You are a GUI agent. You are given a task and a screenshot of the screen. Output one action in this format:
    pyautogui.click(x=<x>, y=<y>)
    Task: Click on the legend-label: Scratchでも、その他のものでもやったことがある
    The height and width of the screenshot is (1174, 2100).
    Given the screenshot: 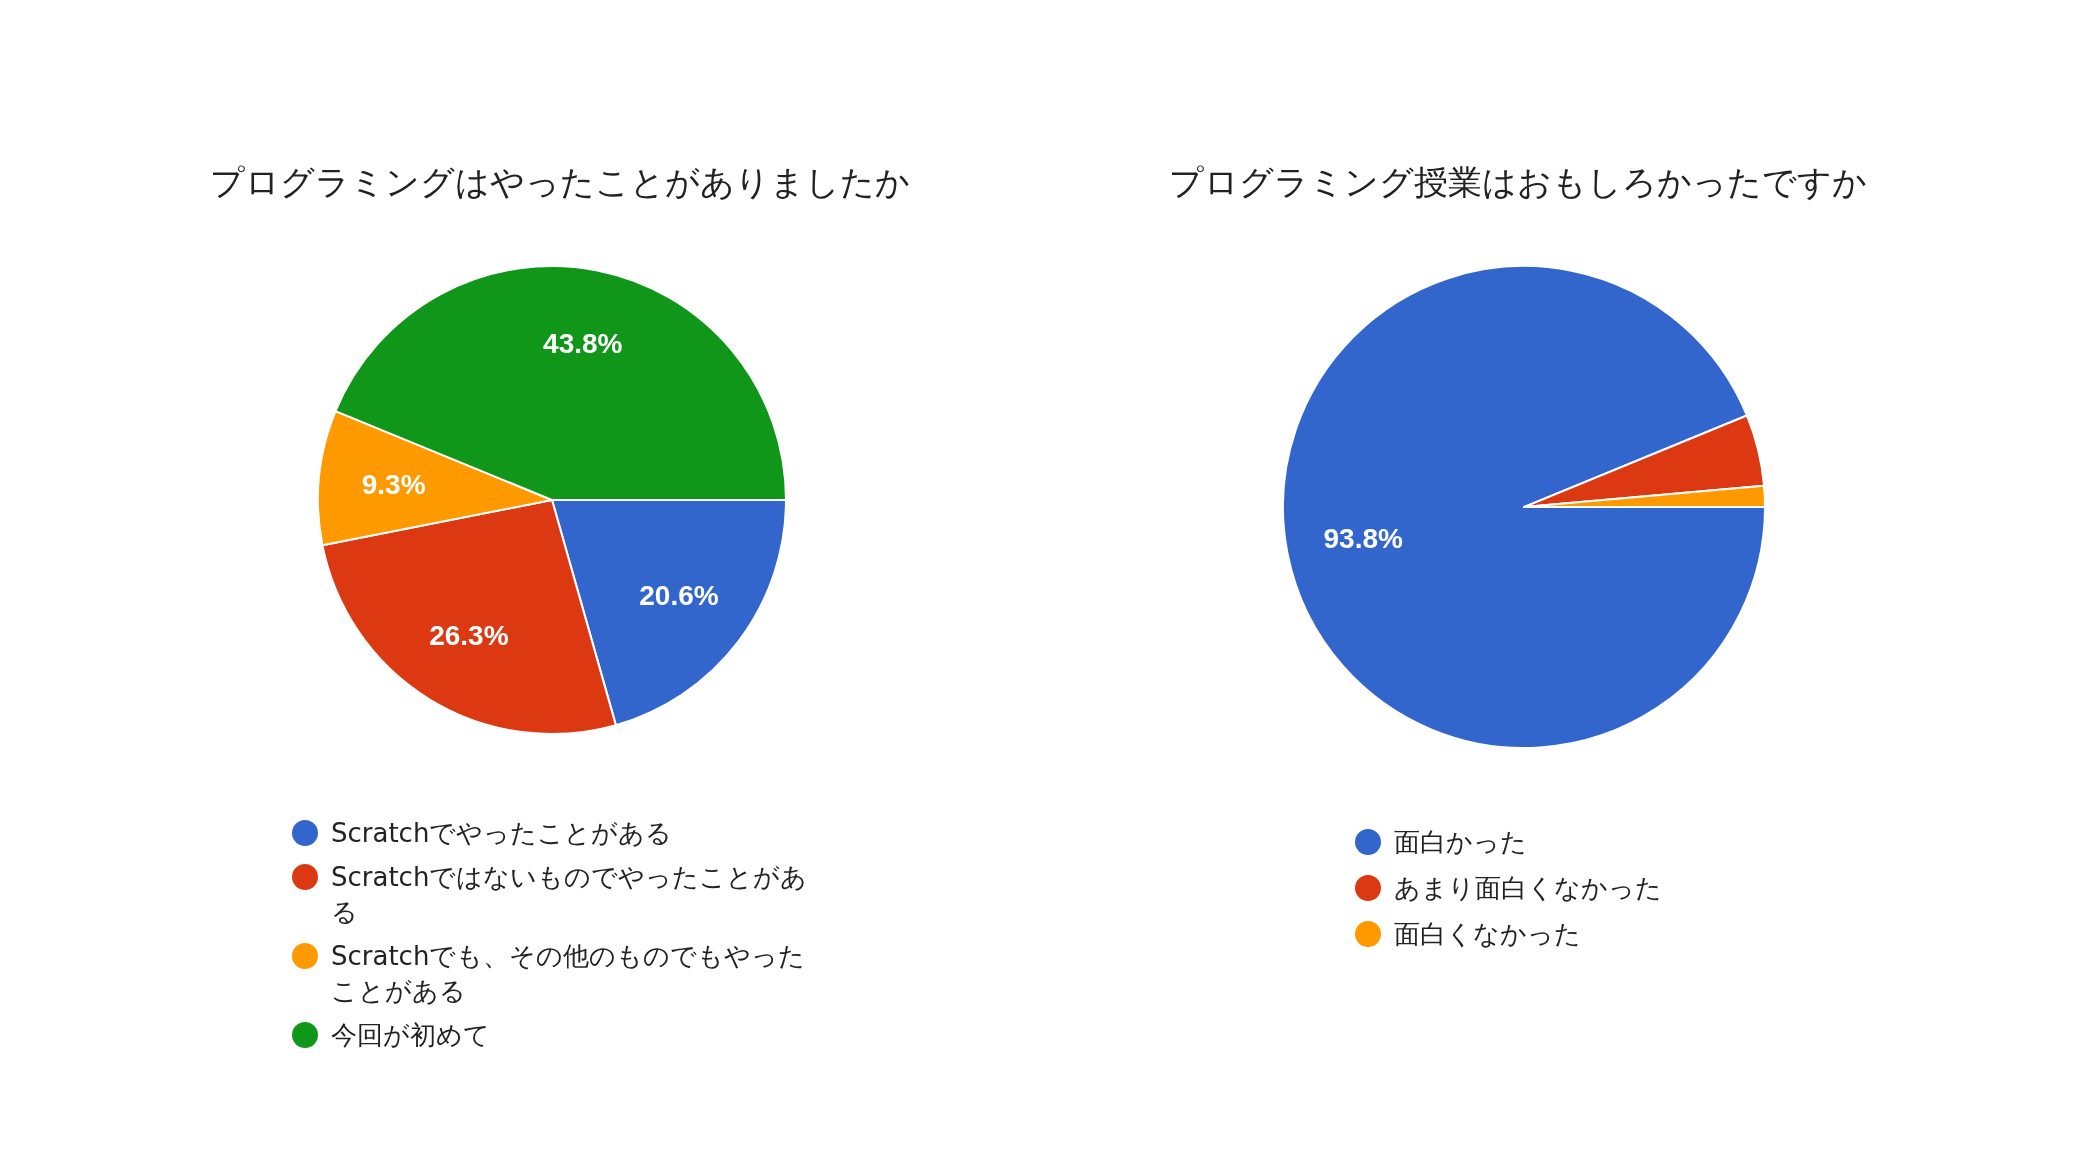 What is the action you would take?
    pyautogui.click(x=568, y=973)
    